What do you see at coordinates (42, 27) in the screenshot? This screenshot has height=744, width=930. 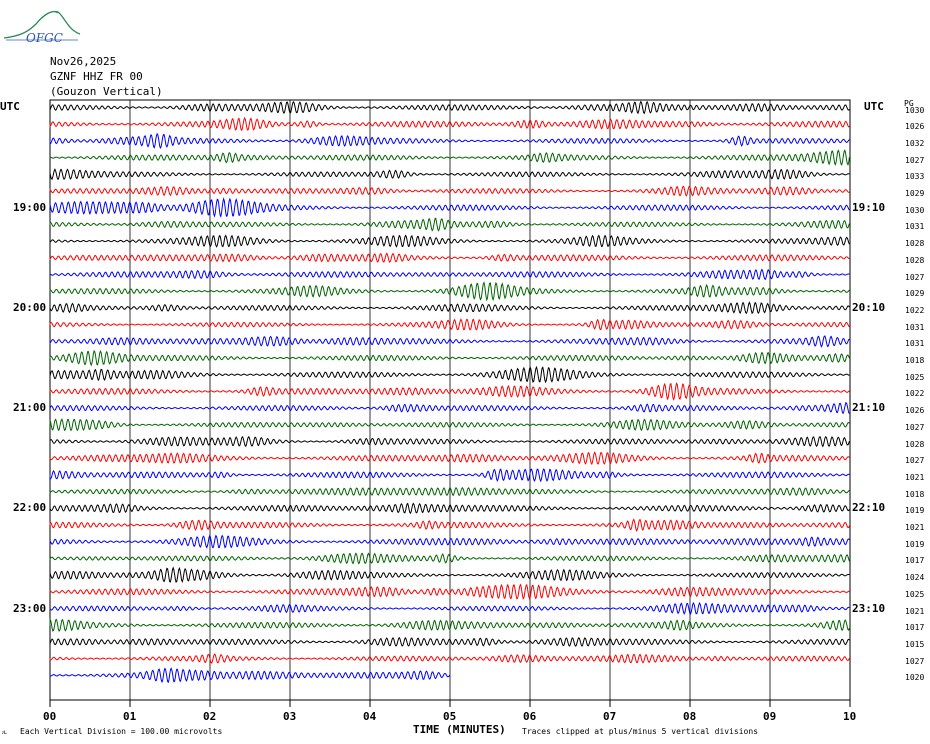 I see `ofgc-logo: OFGC` at bounding box center [42, 27].